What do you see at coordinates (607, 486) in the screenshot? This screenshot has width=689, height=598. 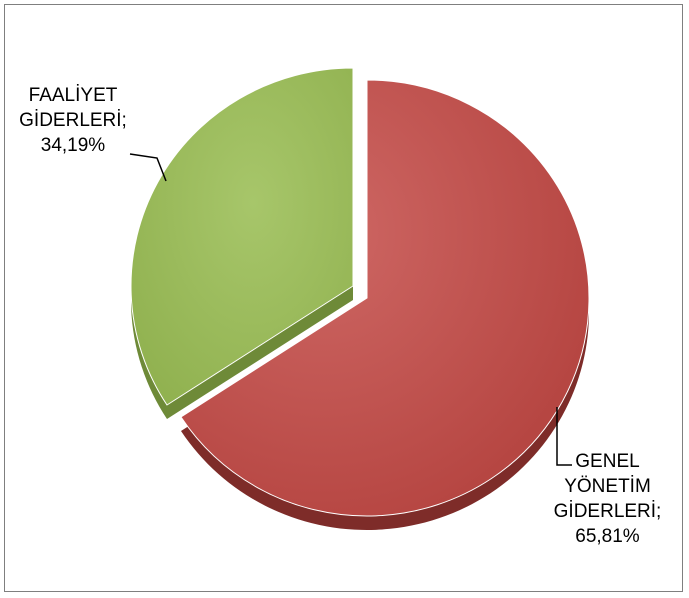 I see `slice-label-genel-line2: YÖNETİM` at bounding box center [607, 486].